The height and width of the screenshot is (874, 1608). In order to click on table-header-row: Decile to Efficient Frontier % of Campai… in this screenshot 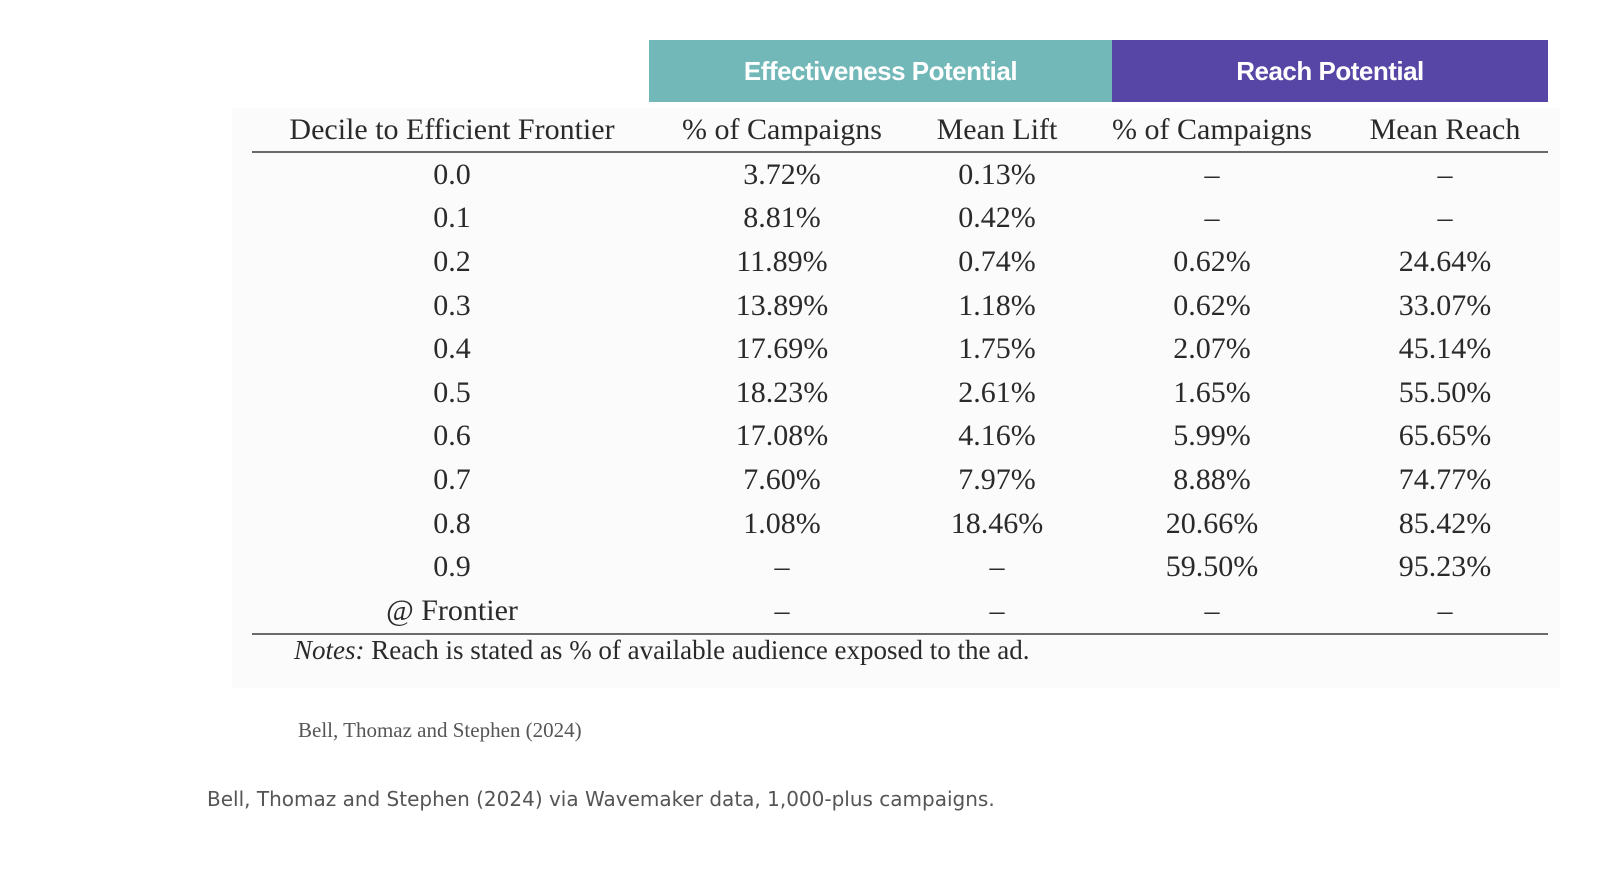, I will do `click(900, 130)`.